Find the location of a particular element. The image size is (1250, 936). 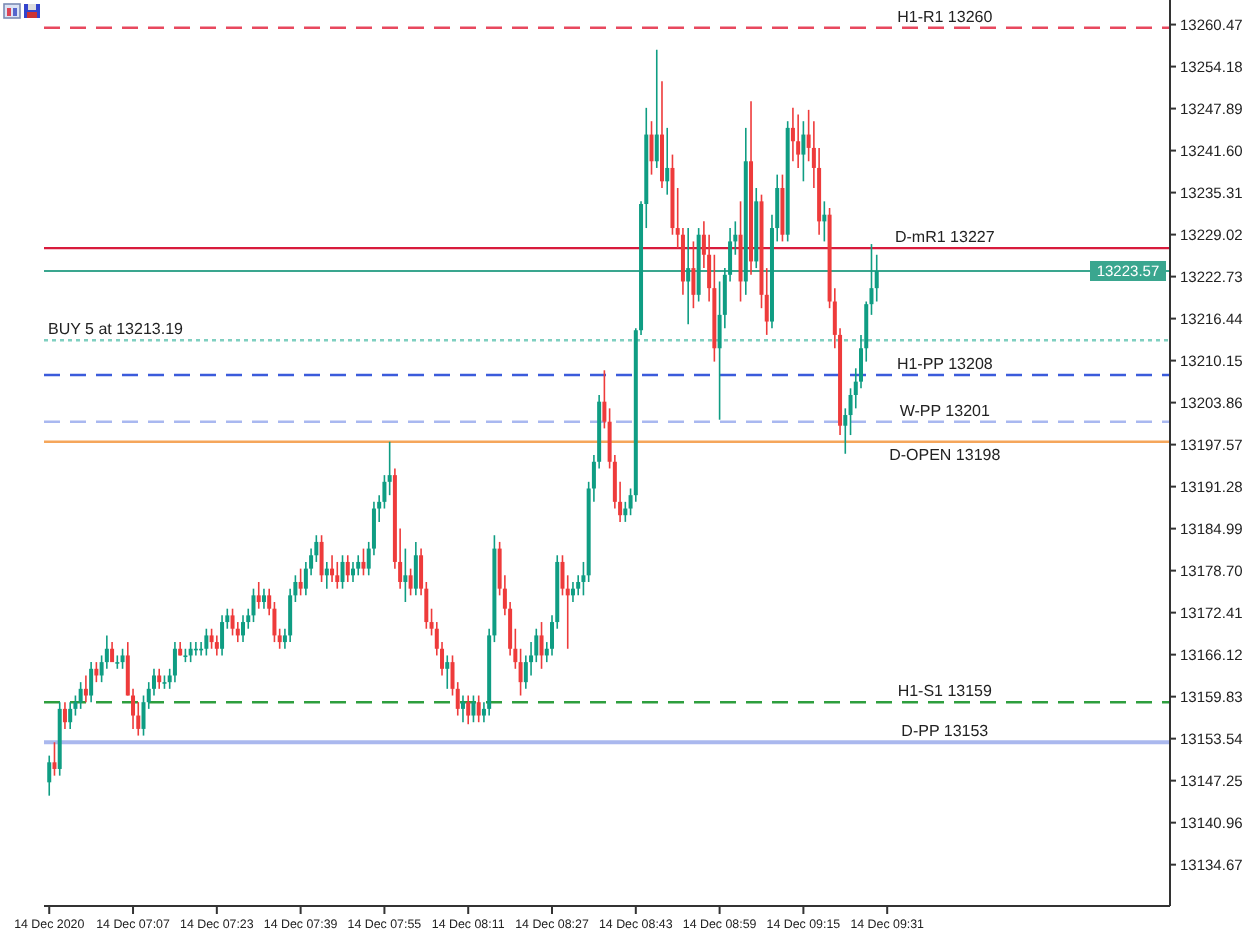

ref-line-label: D-OPEN 13198 is located at coordinates (945, 454).